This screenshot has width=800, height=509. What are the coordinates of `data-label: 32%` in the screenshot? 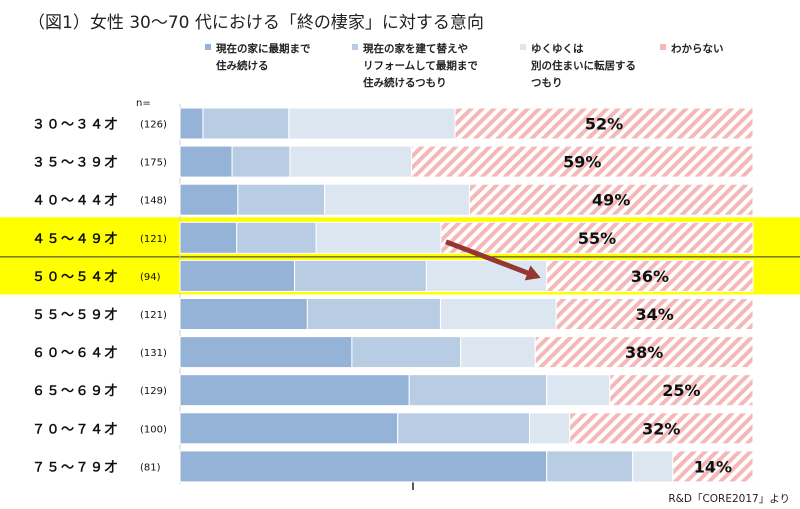 It's located at (661, 428).